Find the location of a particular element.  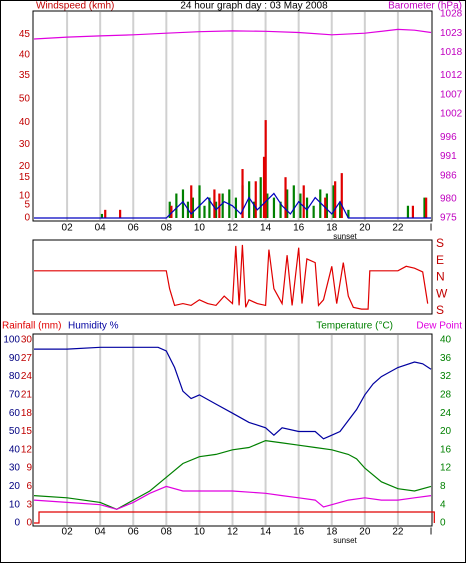

y2-tick-label: 0 is located at coordinates (443, 523).